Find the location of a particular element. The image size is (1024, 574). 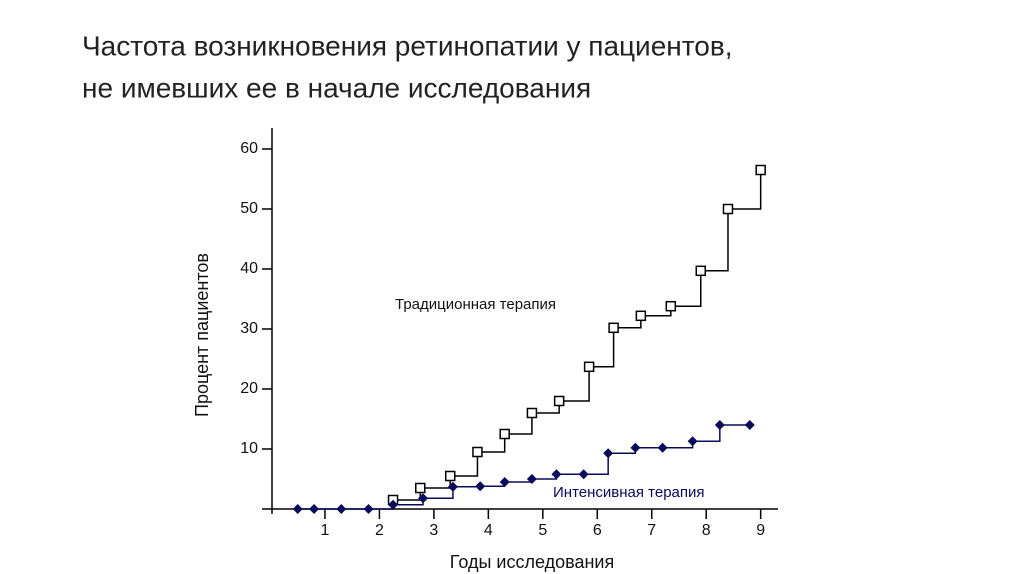

series-label: Традиционная терапия is located at coordinates (475, 304).